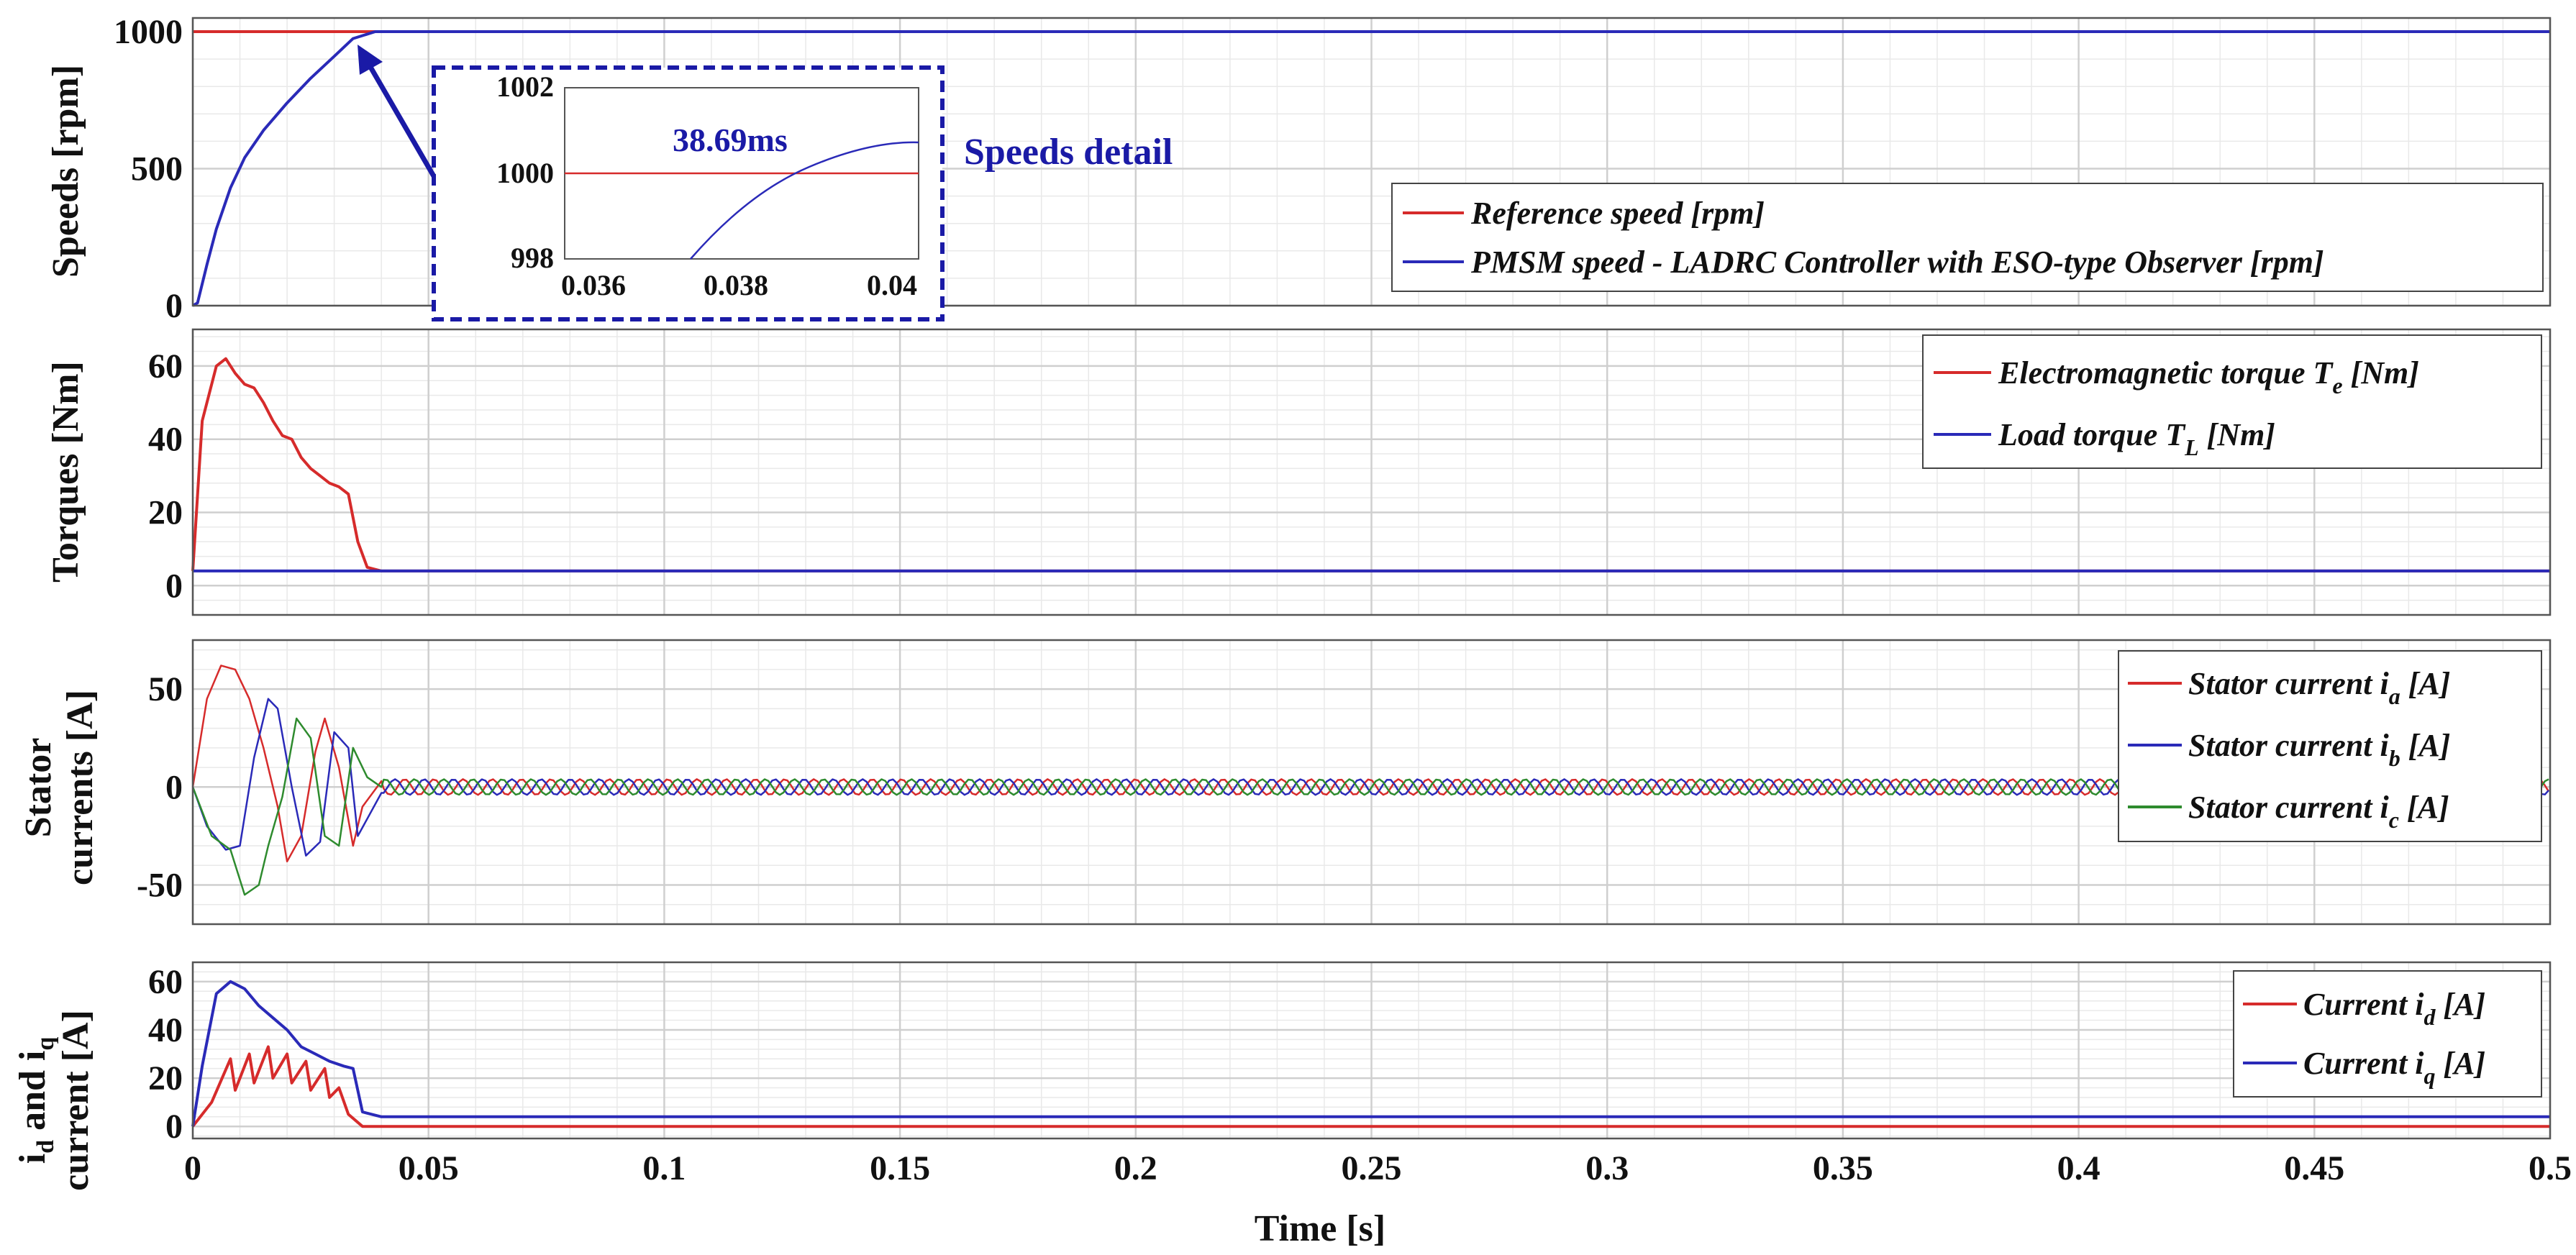 This screenshot has width=2576, height=1255. What do you see at coordinates (2289, 807) in the screenshot?
I see `ic-main: Stator current i` at bounding box center [2289, 807].